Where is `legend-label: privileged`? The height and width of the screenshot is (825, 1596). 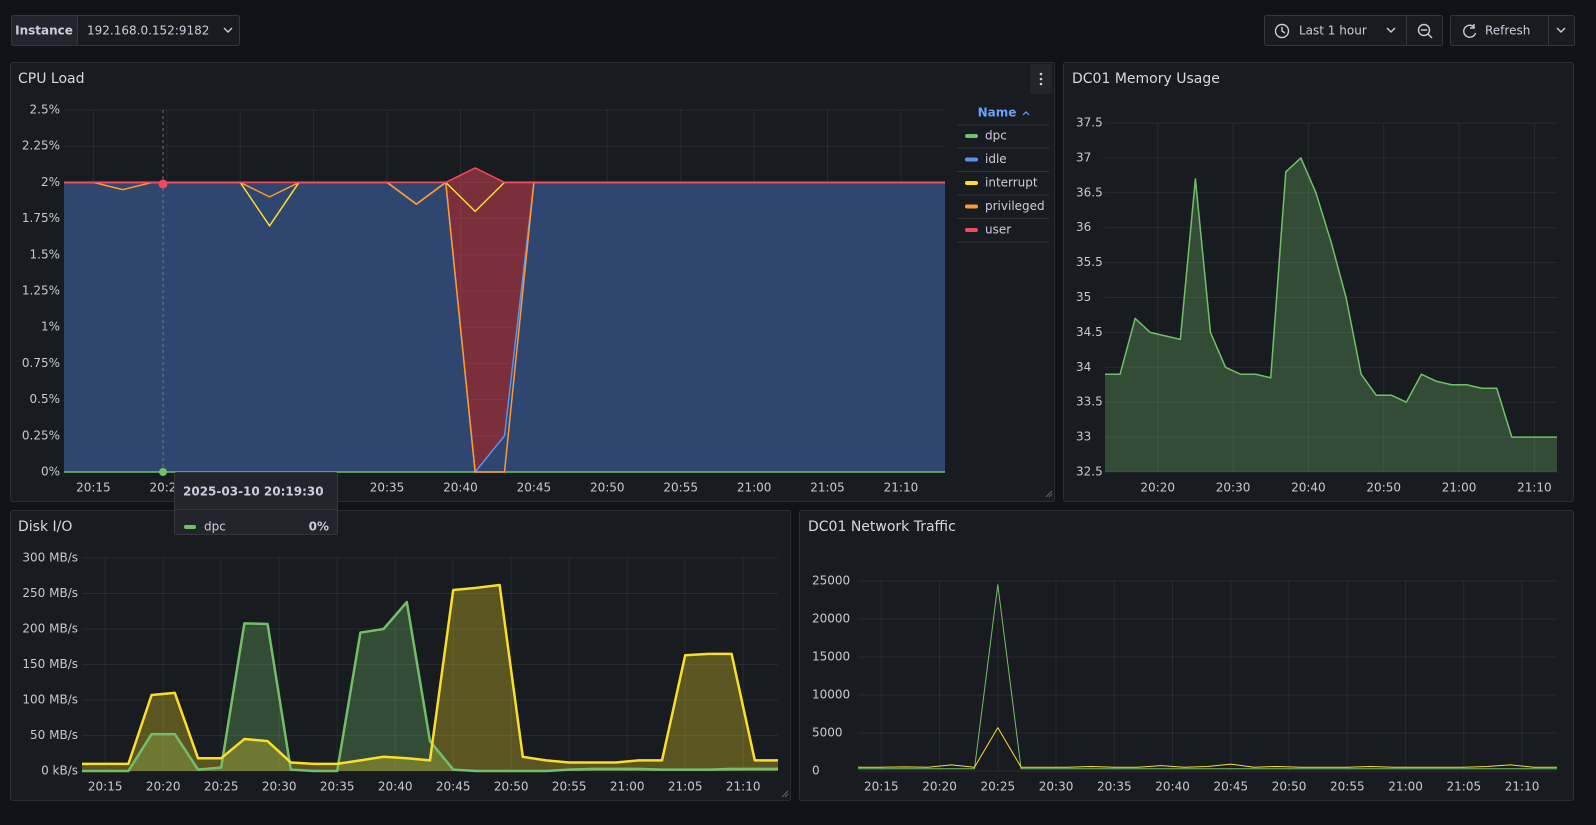
legend-label: privileged is located at coordinates (1015, 206).